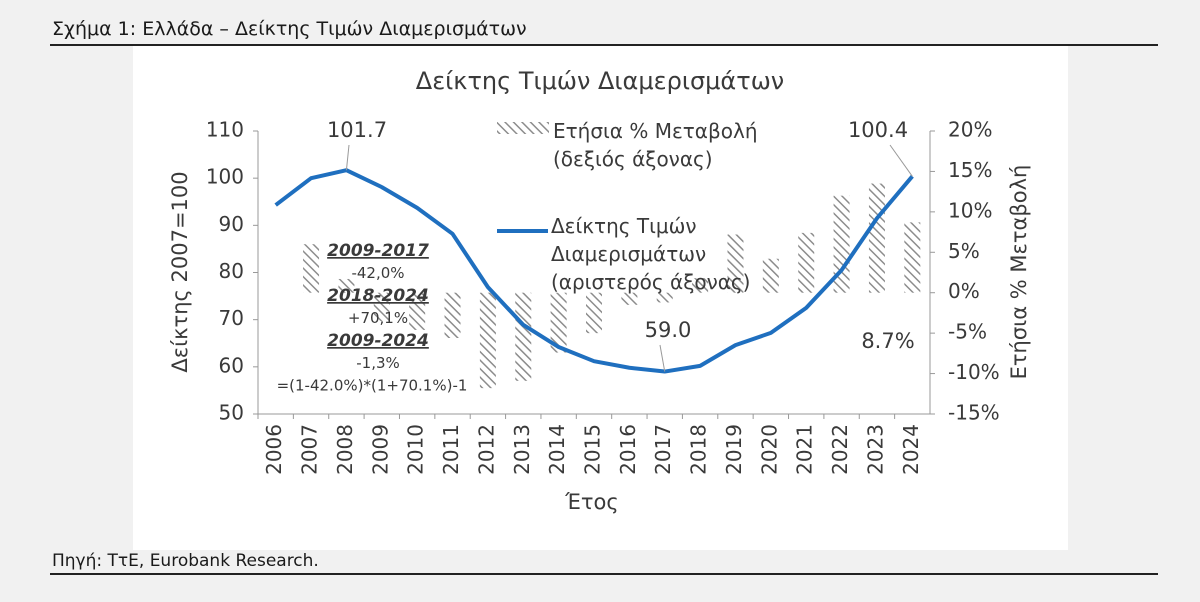 The height and width of the screenshot is (602, 1200). I want to click on y-tick-label: 100, so click(225, 177).